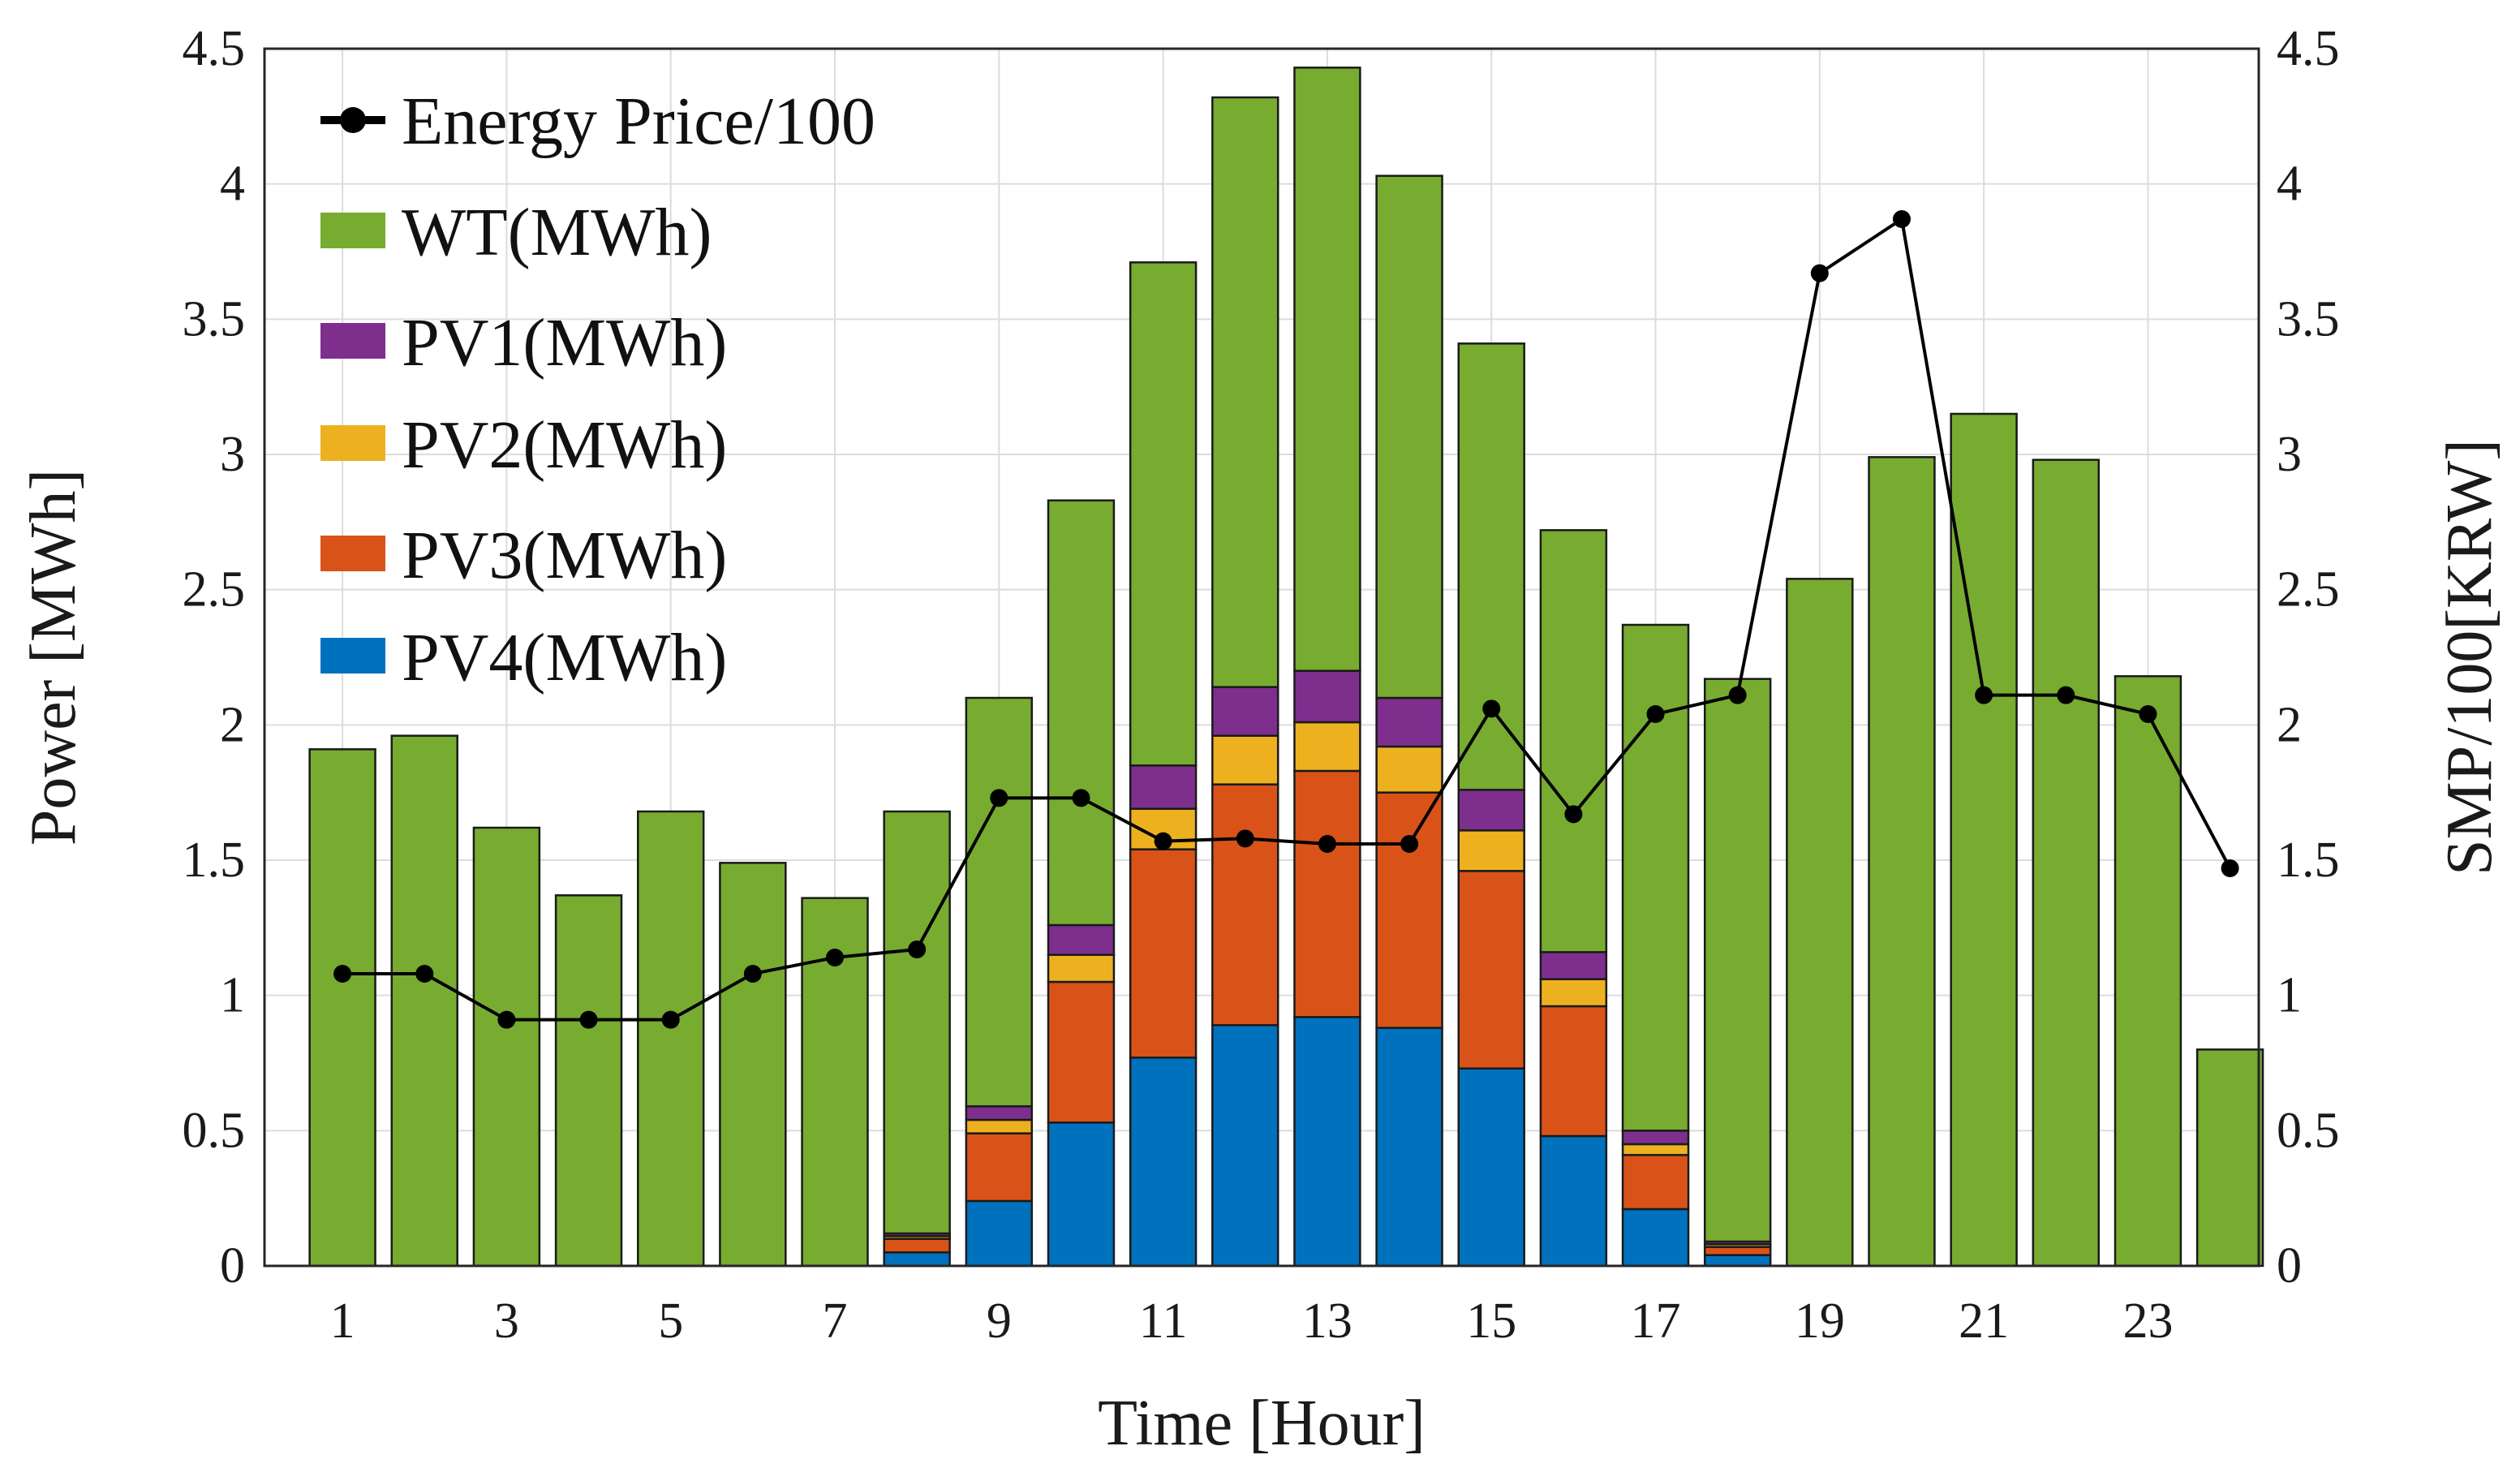 This screenshot has height=1472, width=2520. I want to click on y-right-tick-label: 0.5, so click(2308, 1130).